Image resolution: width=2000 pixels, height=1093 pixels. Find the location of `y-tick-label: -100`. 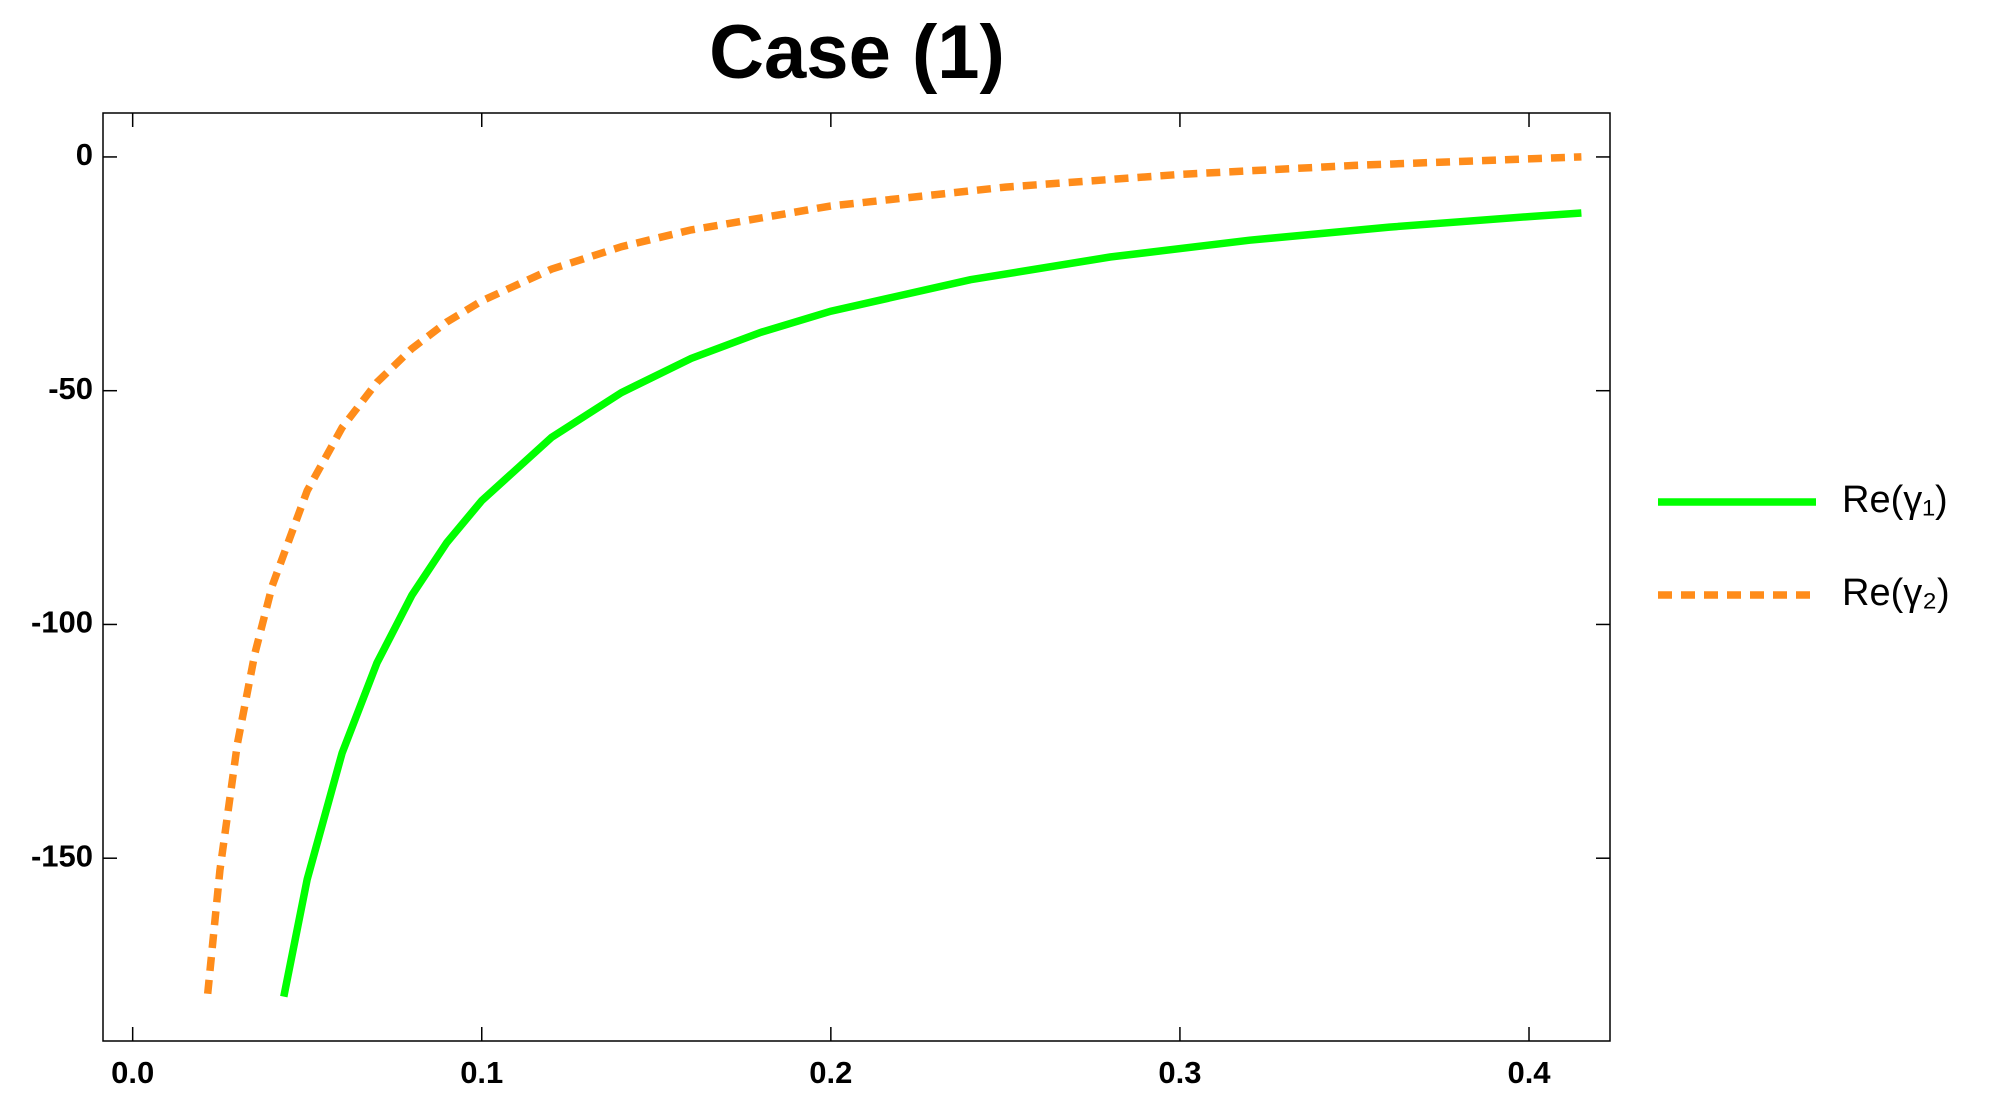

y-tick-label: -100 is located at coordinates (62, 622).